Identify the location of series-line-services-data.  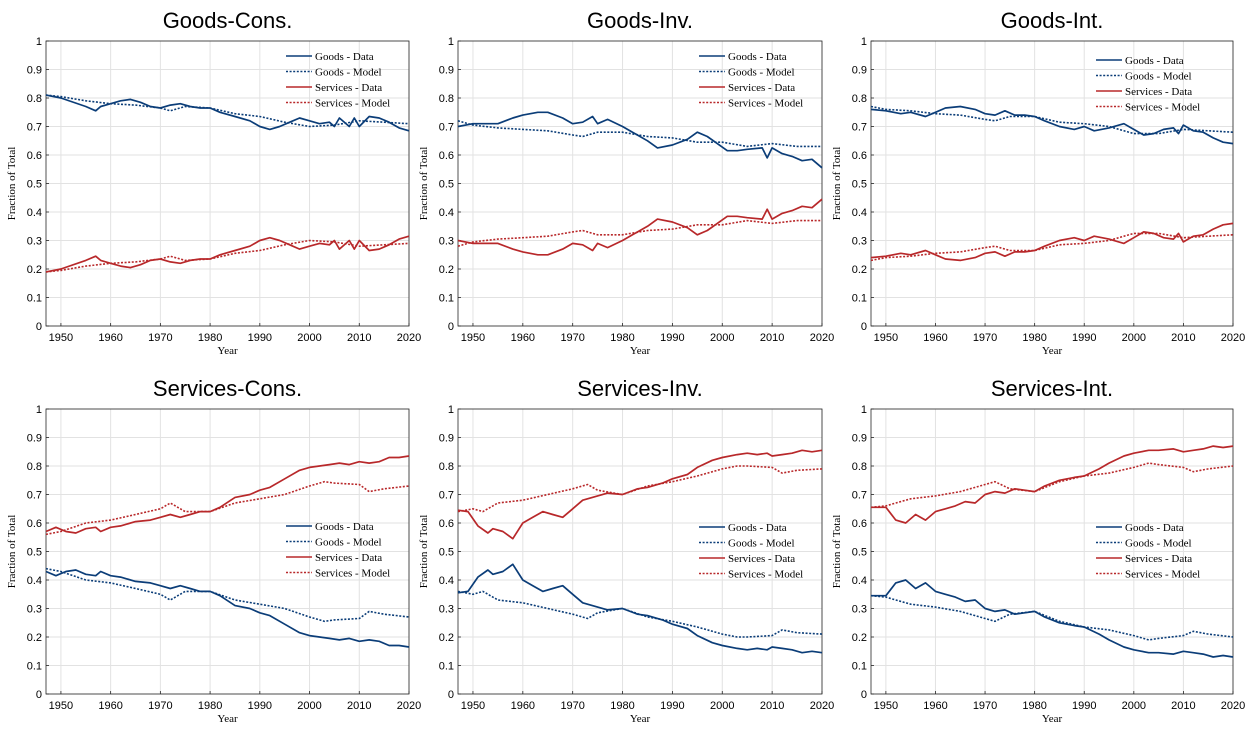
(1052, 484).